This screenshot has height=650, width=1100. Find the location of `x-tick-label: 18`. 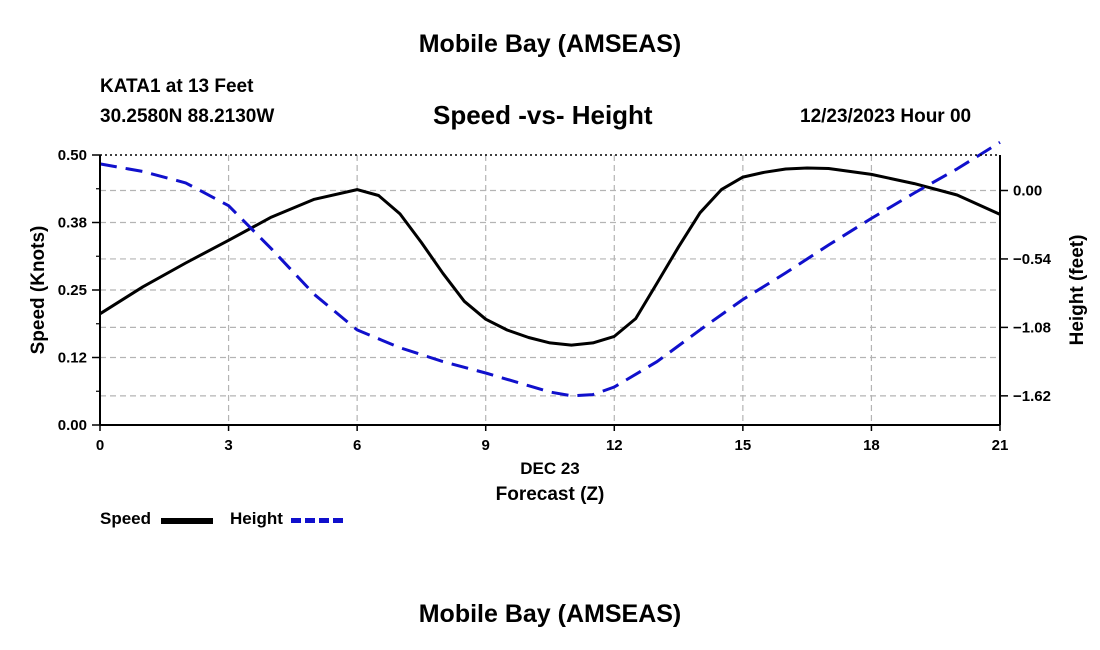

x-tick-label: 18 is located at coordinates (871, 445).